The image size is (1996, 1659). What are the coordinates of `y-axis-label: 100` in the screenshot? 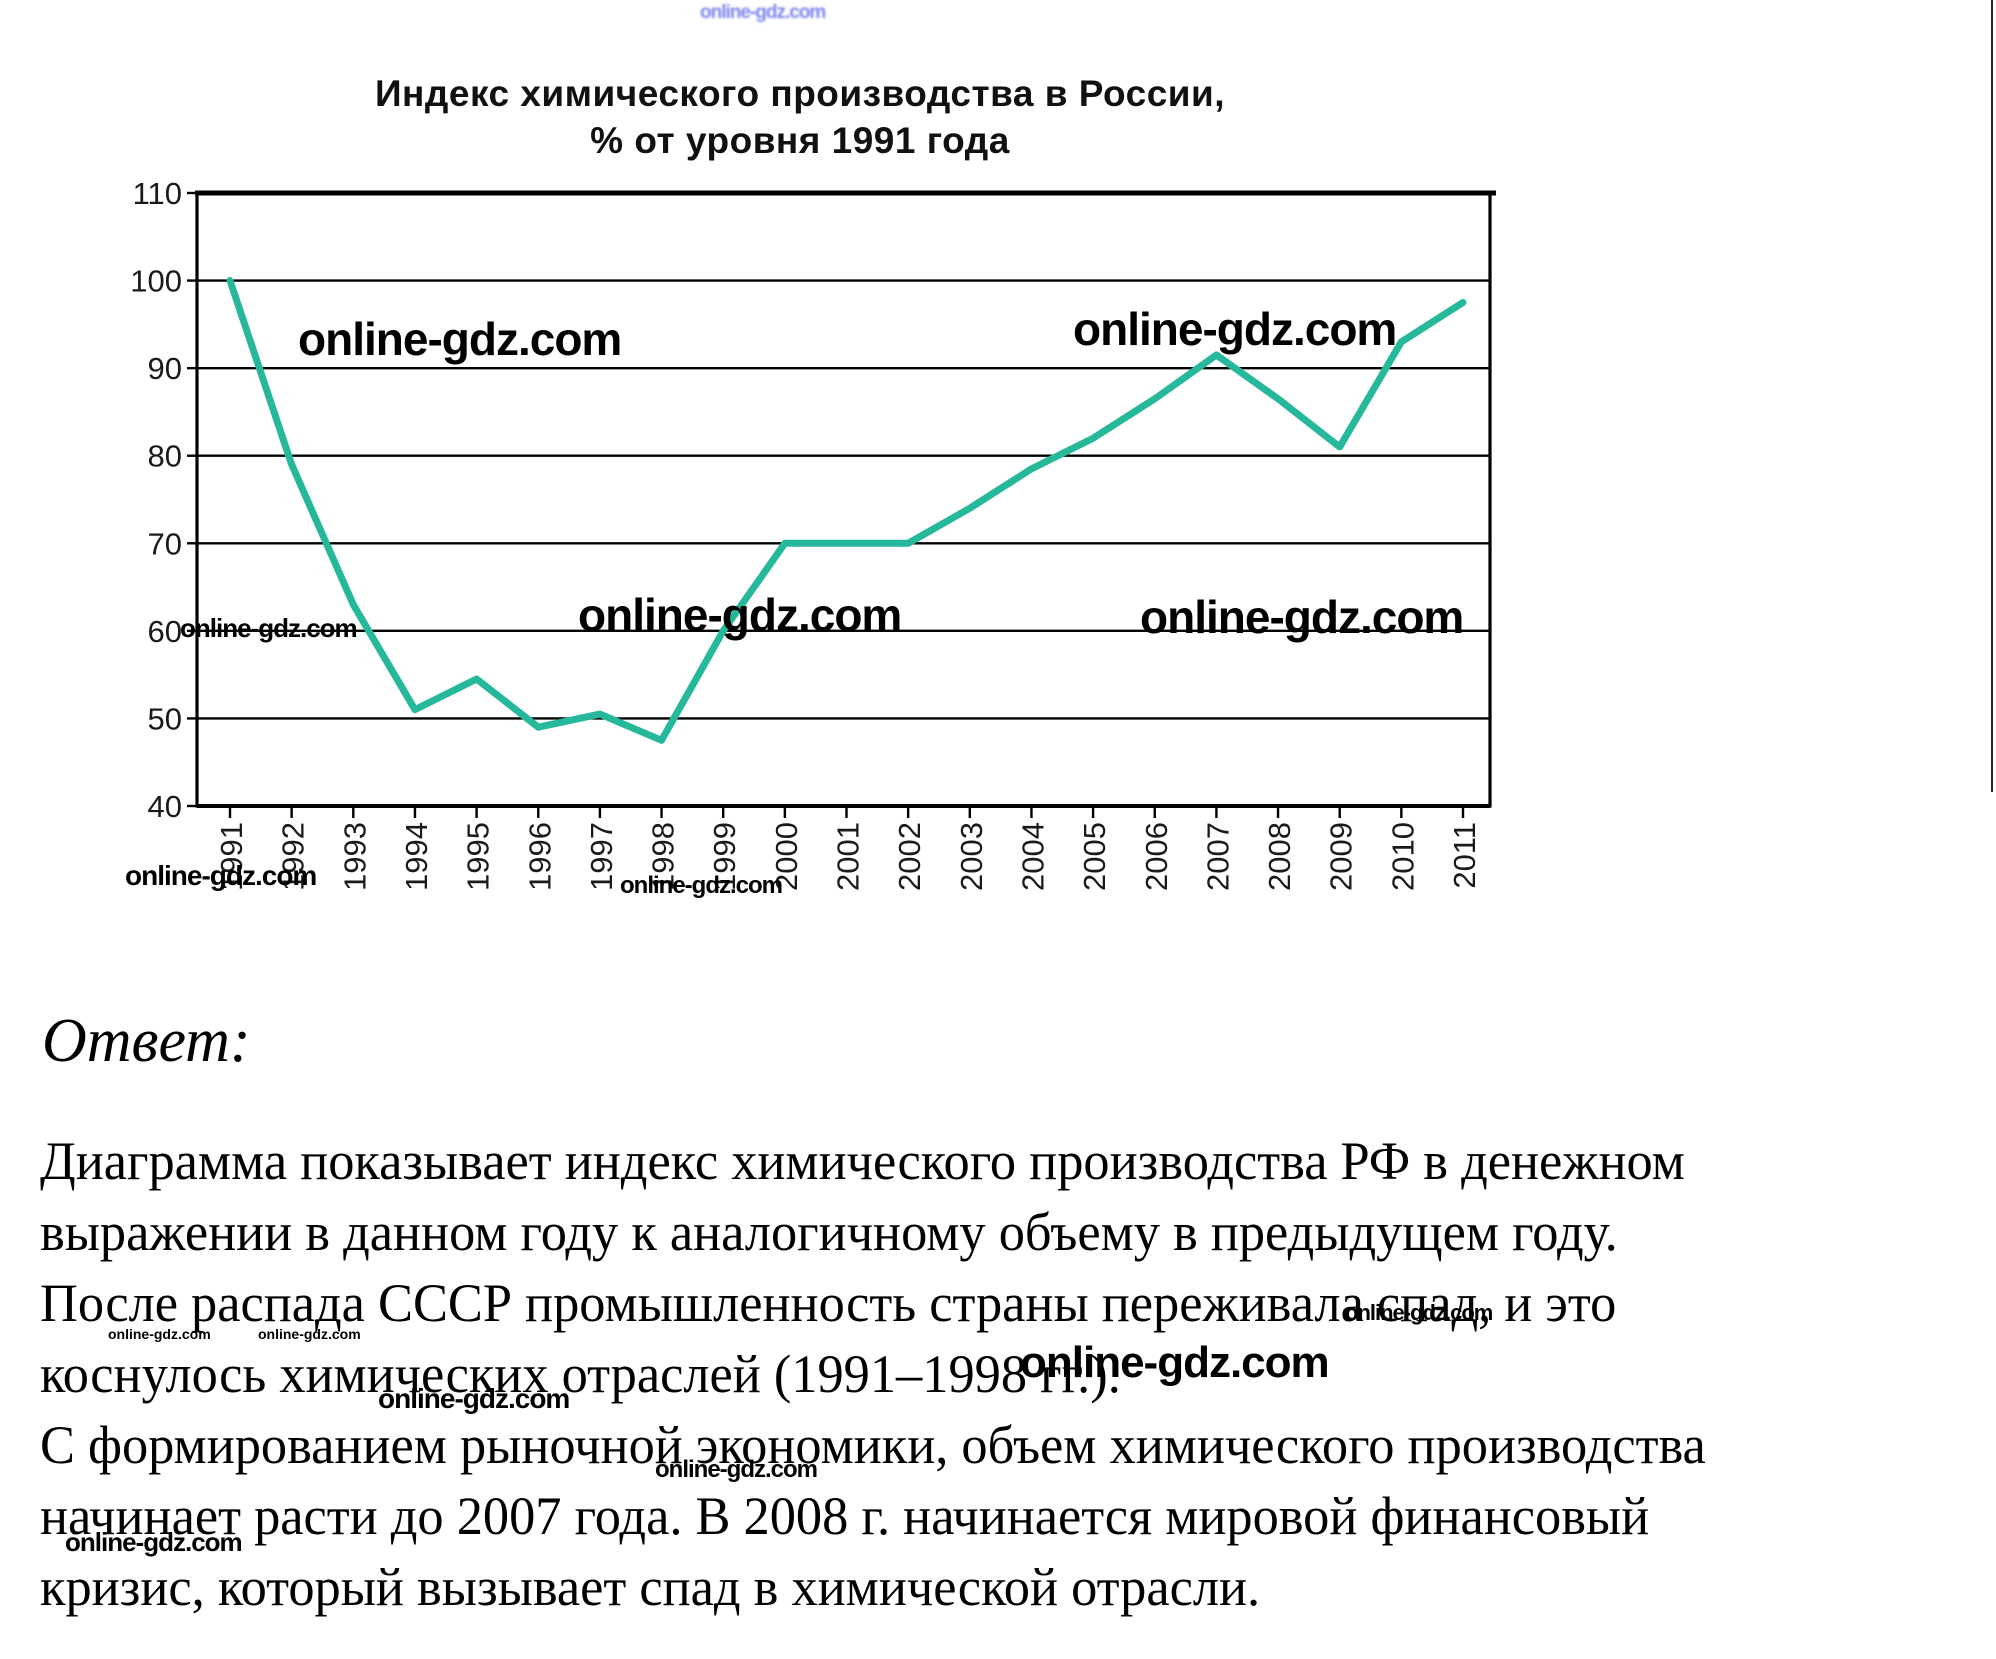 It's located at (156, 281).